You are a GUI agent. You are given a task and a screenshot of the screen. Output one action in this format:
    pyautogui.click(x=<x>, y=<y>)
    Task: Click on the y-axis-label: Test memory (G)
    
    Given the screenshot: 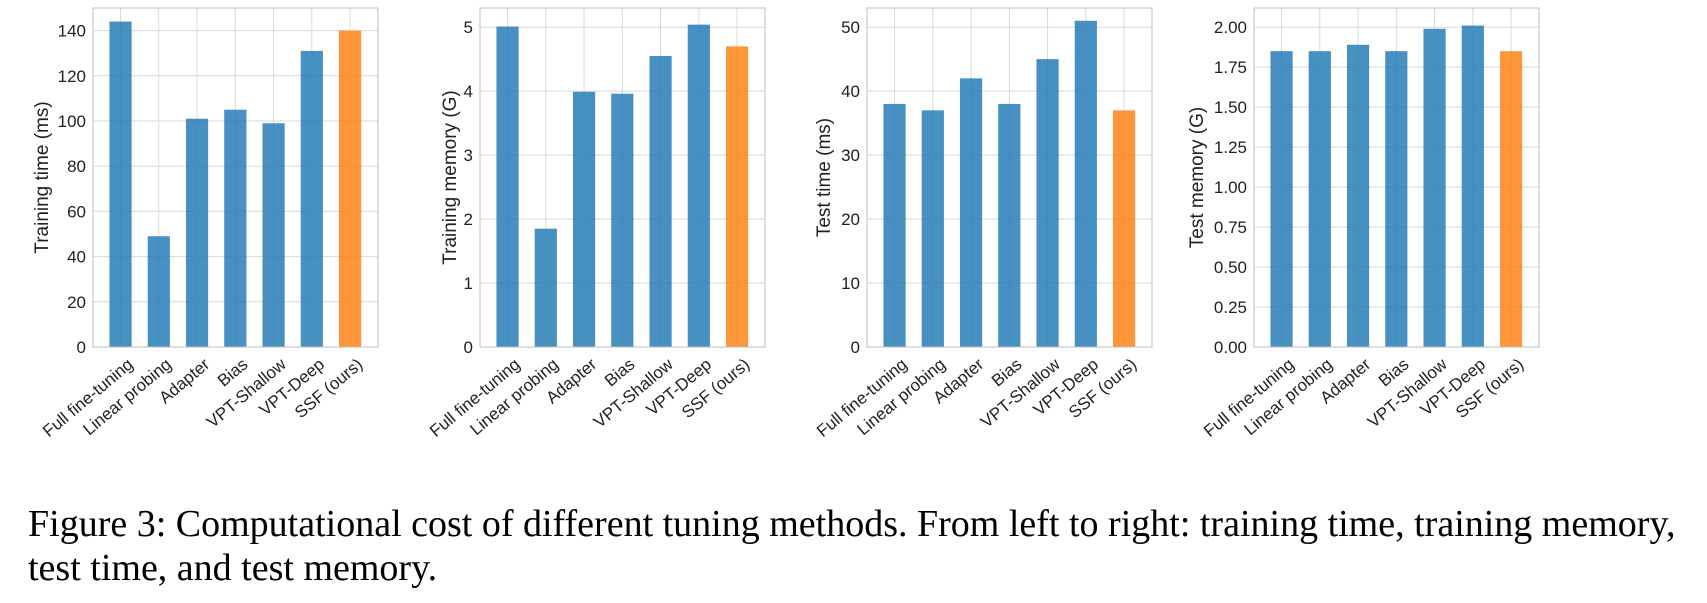 What is the action you would take?
    pyautogui.click(x=1197, y=177)
    